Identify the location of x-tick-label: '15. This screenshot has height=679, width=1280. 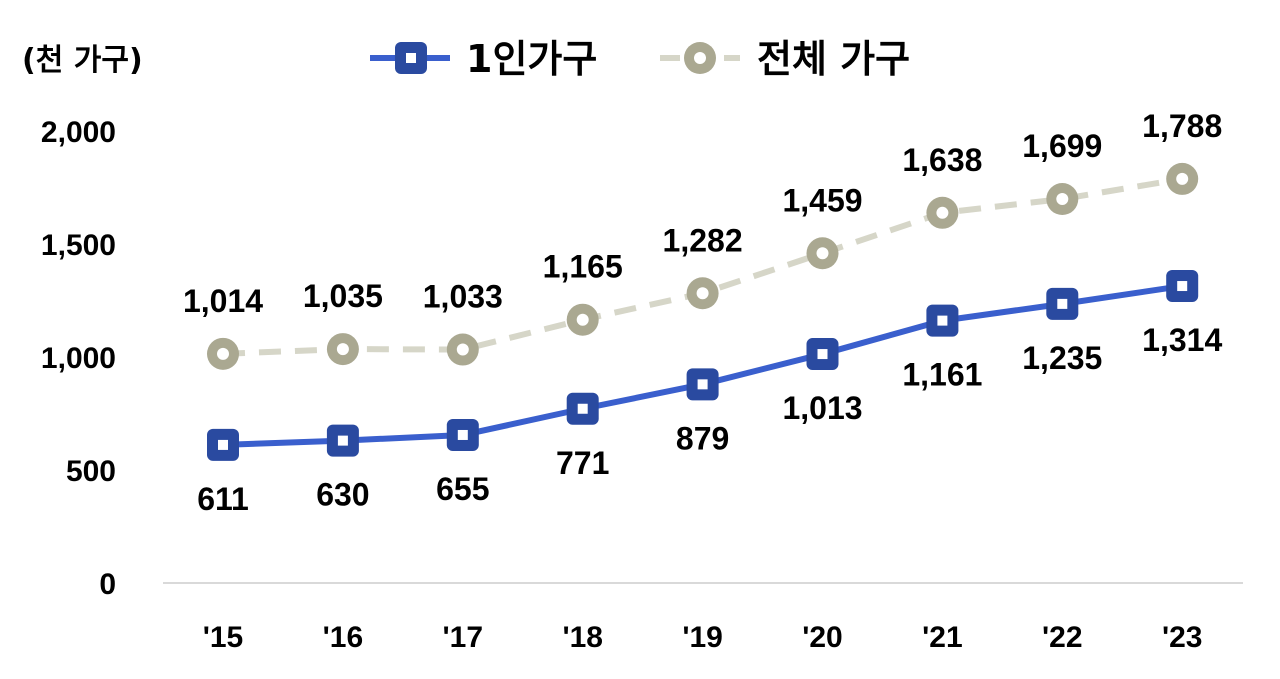
(223, 637).